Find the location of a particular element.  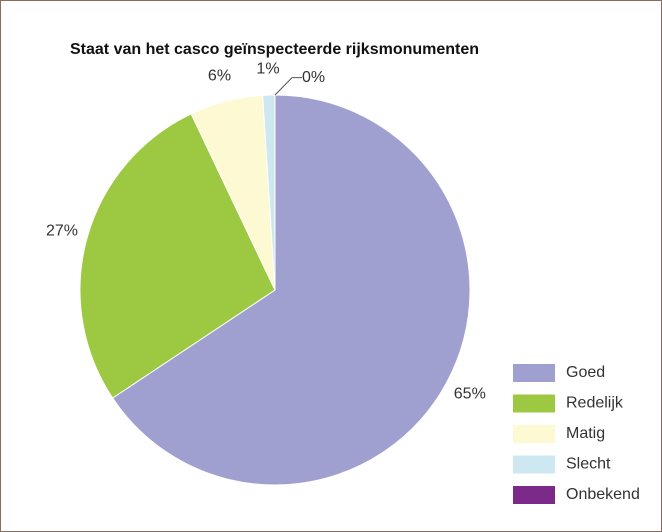

data-label: 27% is located at coordinates (62, 230).